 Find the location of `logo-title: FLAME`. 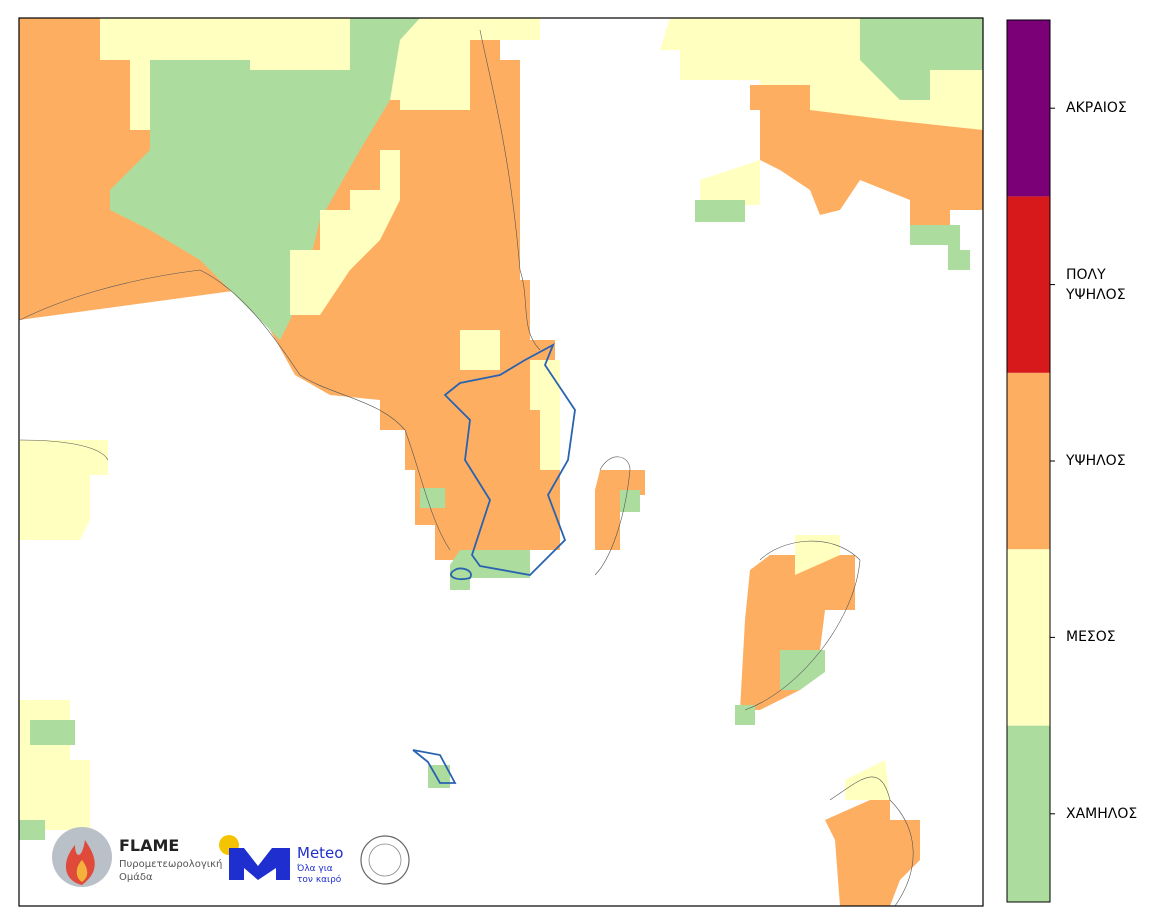

logo-title: FLAME is located at coordinates (149, 845).